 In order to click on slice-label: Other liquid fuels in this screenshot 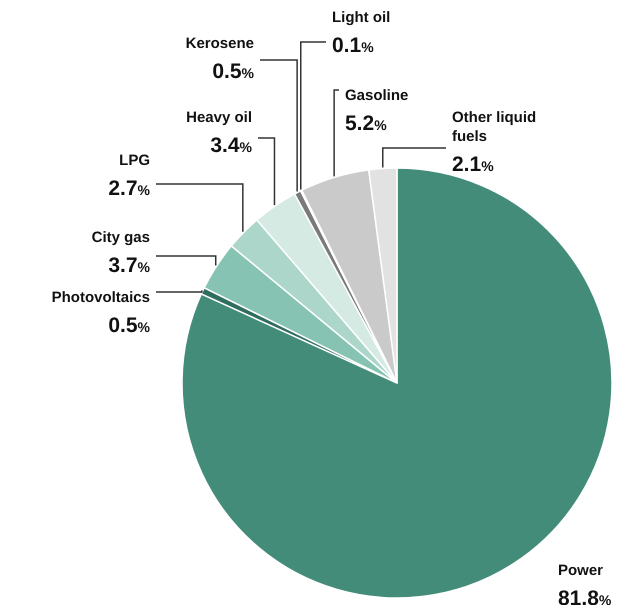, I will do `click(494, 127)`.